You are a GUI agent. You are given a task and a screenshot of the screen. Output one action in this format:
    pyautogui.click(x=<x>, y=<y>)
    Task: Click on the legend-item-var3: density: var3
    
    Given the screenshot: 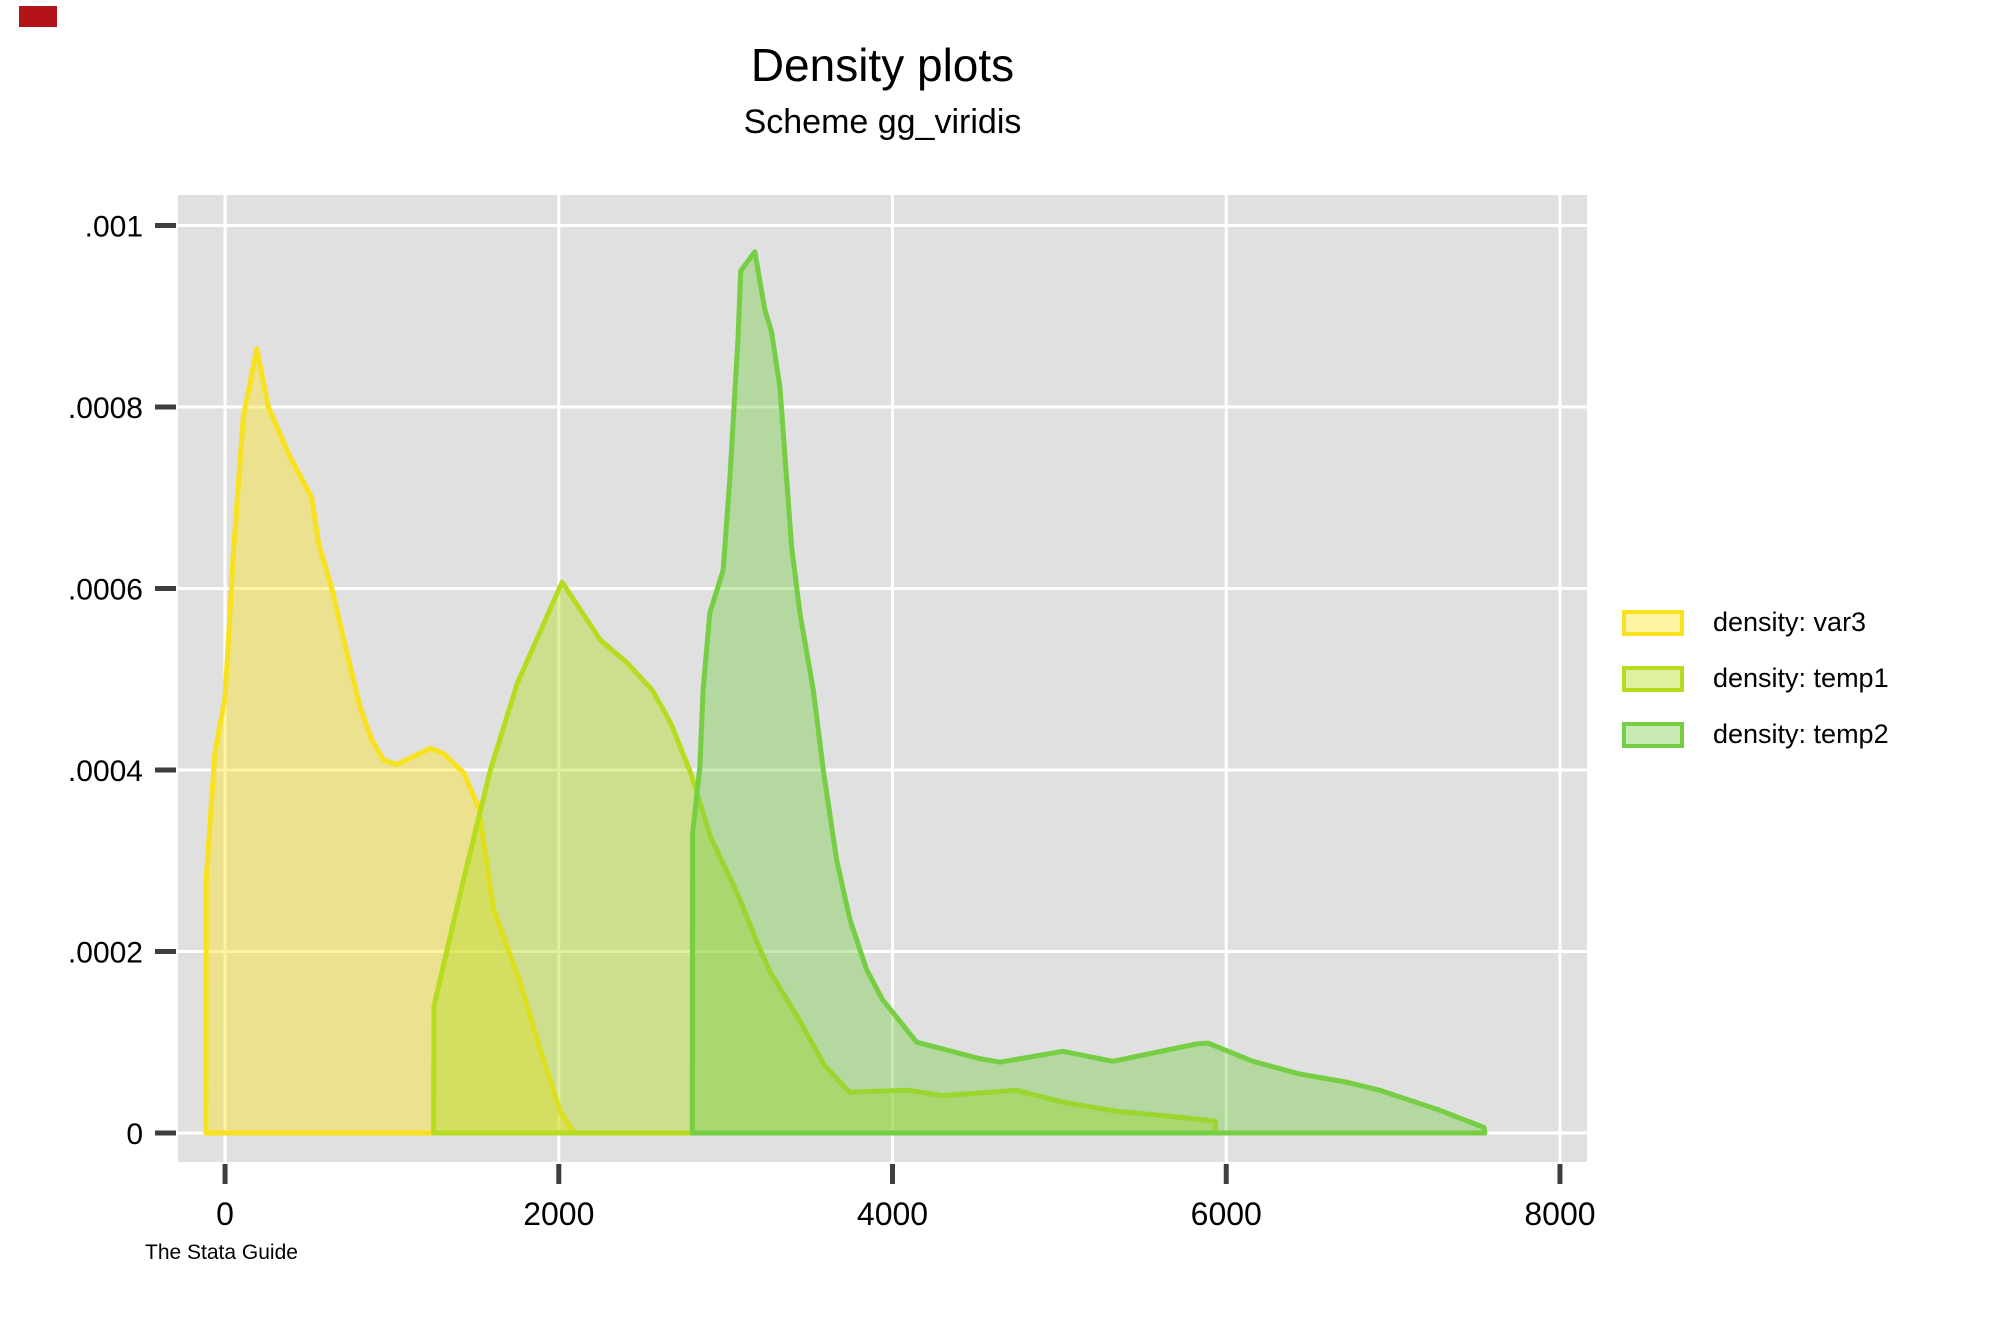 What is the action you would take?
    pyautogui.click(x=1755, y=622)
    